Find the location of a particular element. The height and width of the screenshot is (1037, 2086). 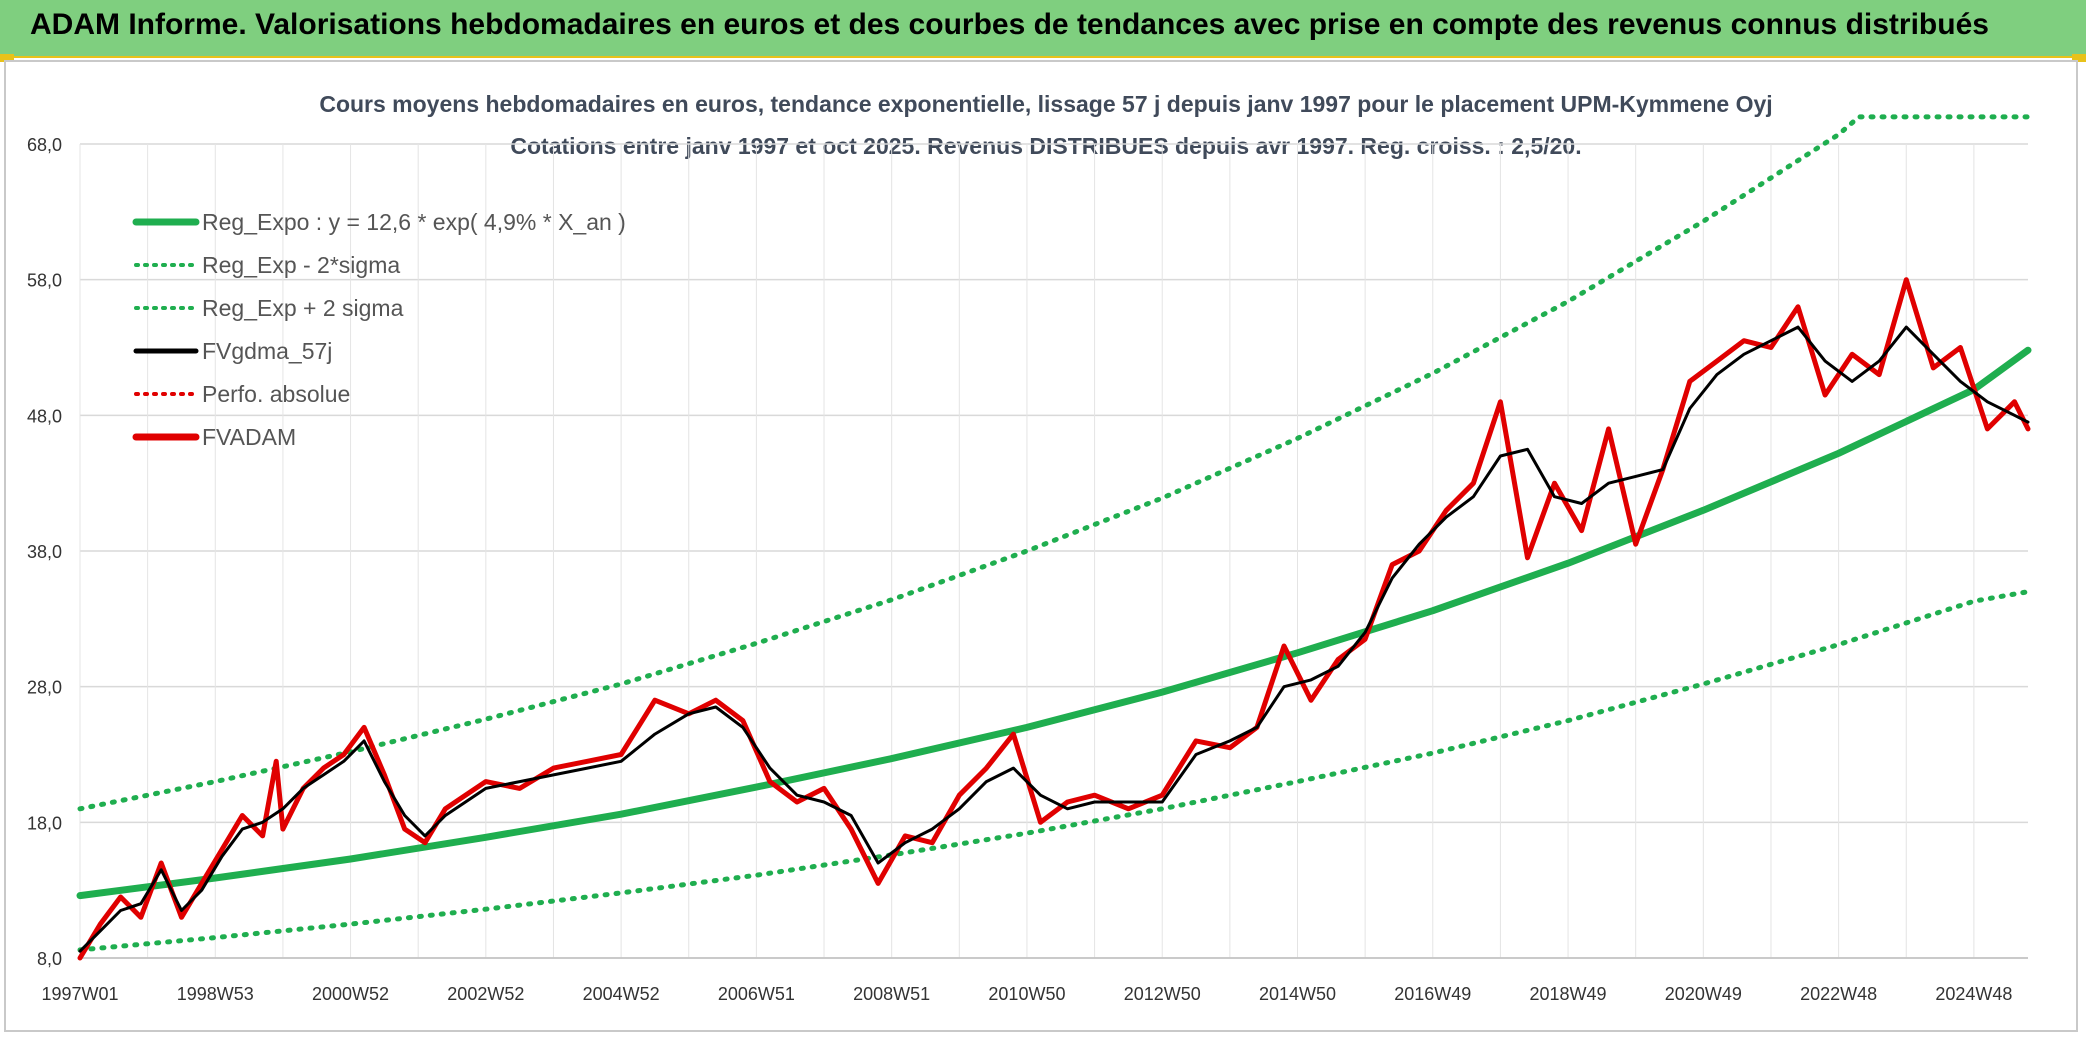

x-tick-label: 2002W52 is located at coordinates (485, 994).